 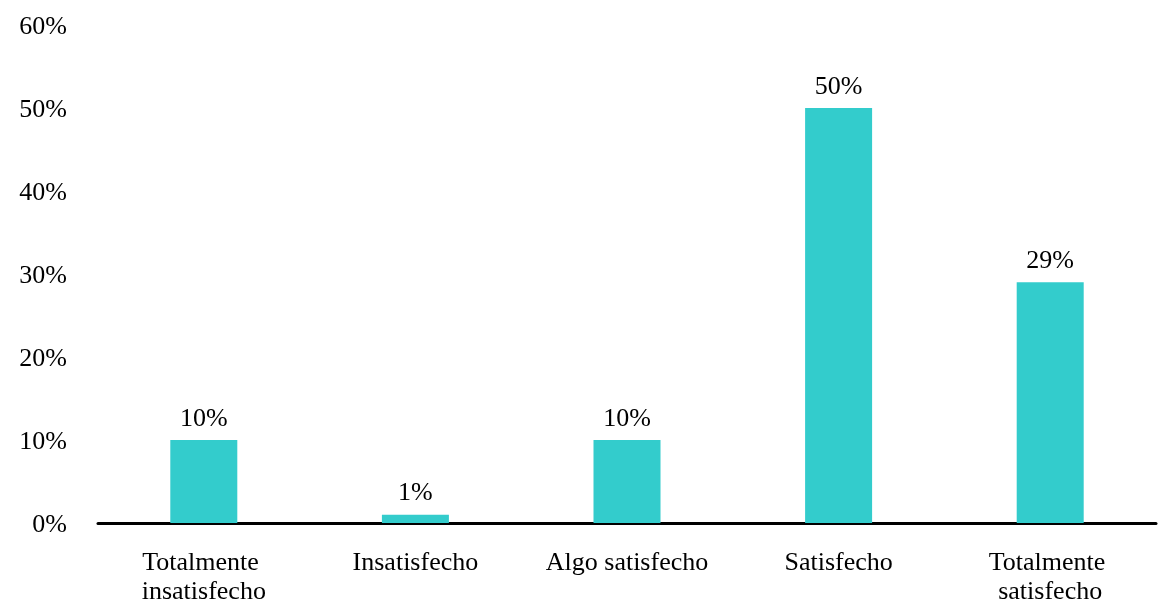 What do you see at coordinates (43, 191) in the screenshot?
I see `y-tick-label: 40%` at bounding box center [43, 191].